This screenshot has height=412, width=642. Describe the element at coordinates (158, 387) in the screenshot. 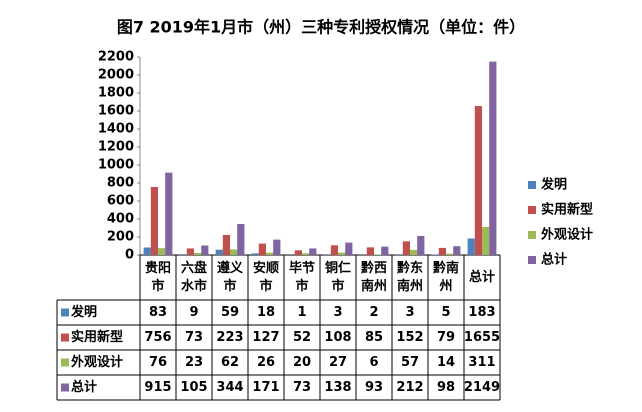

I see `table-value: 915` at that location.